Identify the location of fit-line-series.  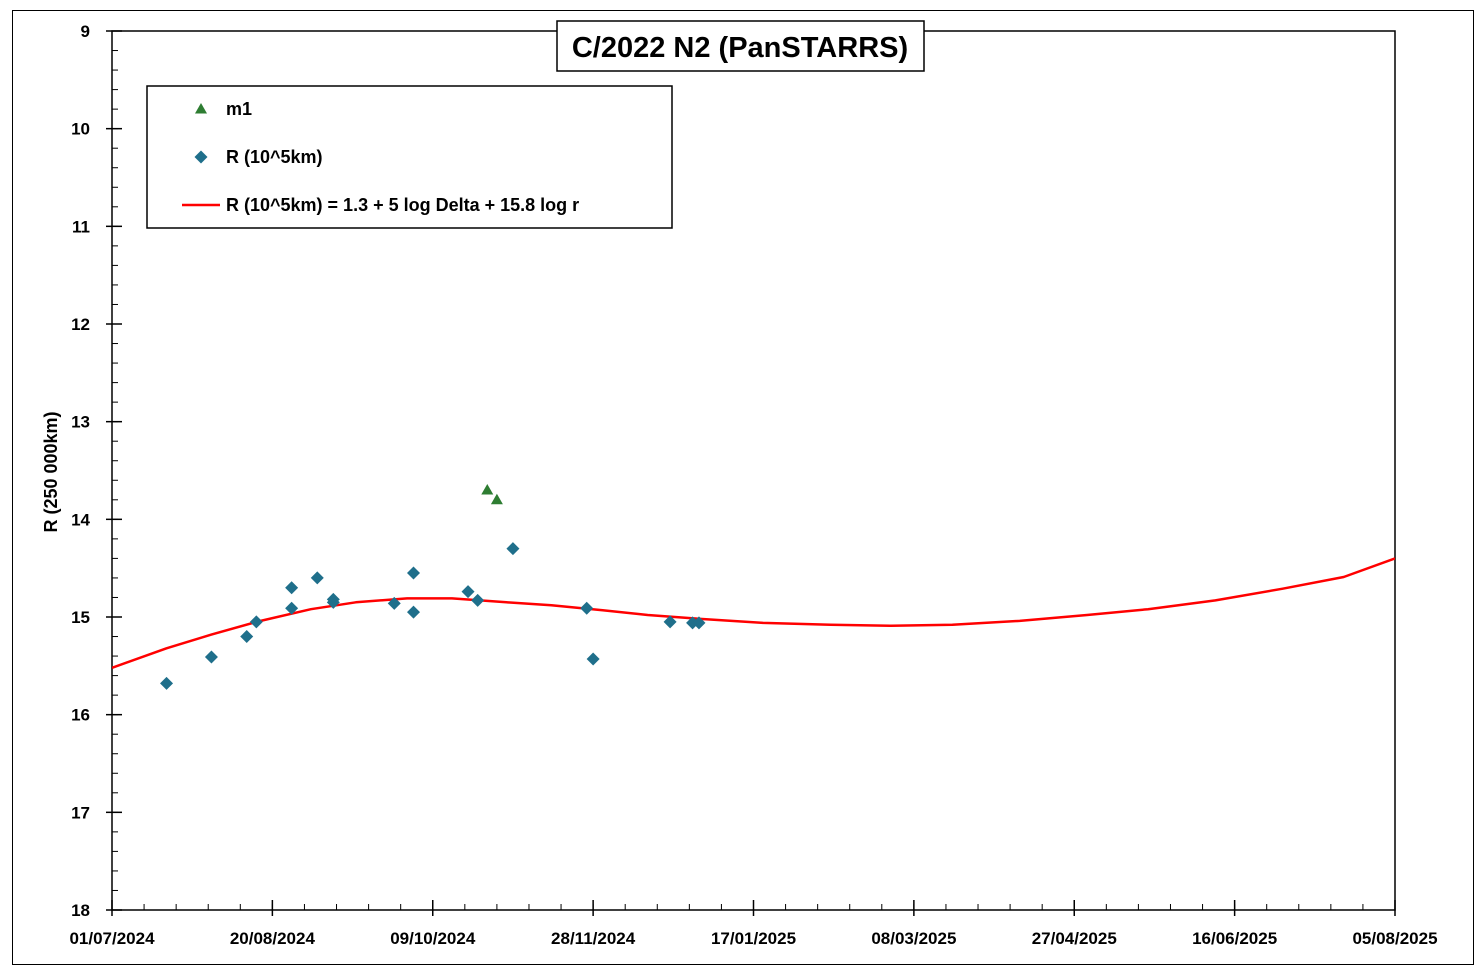
(753, 613).